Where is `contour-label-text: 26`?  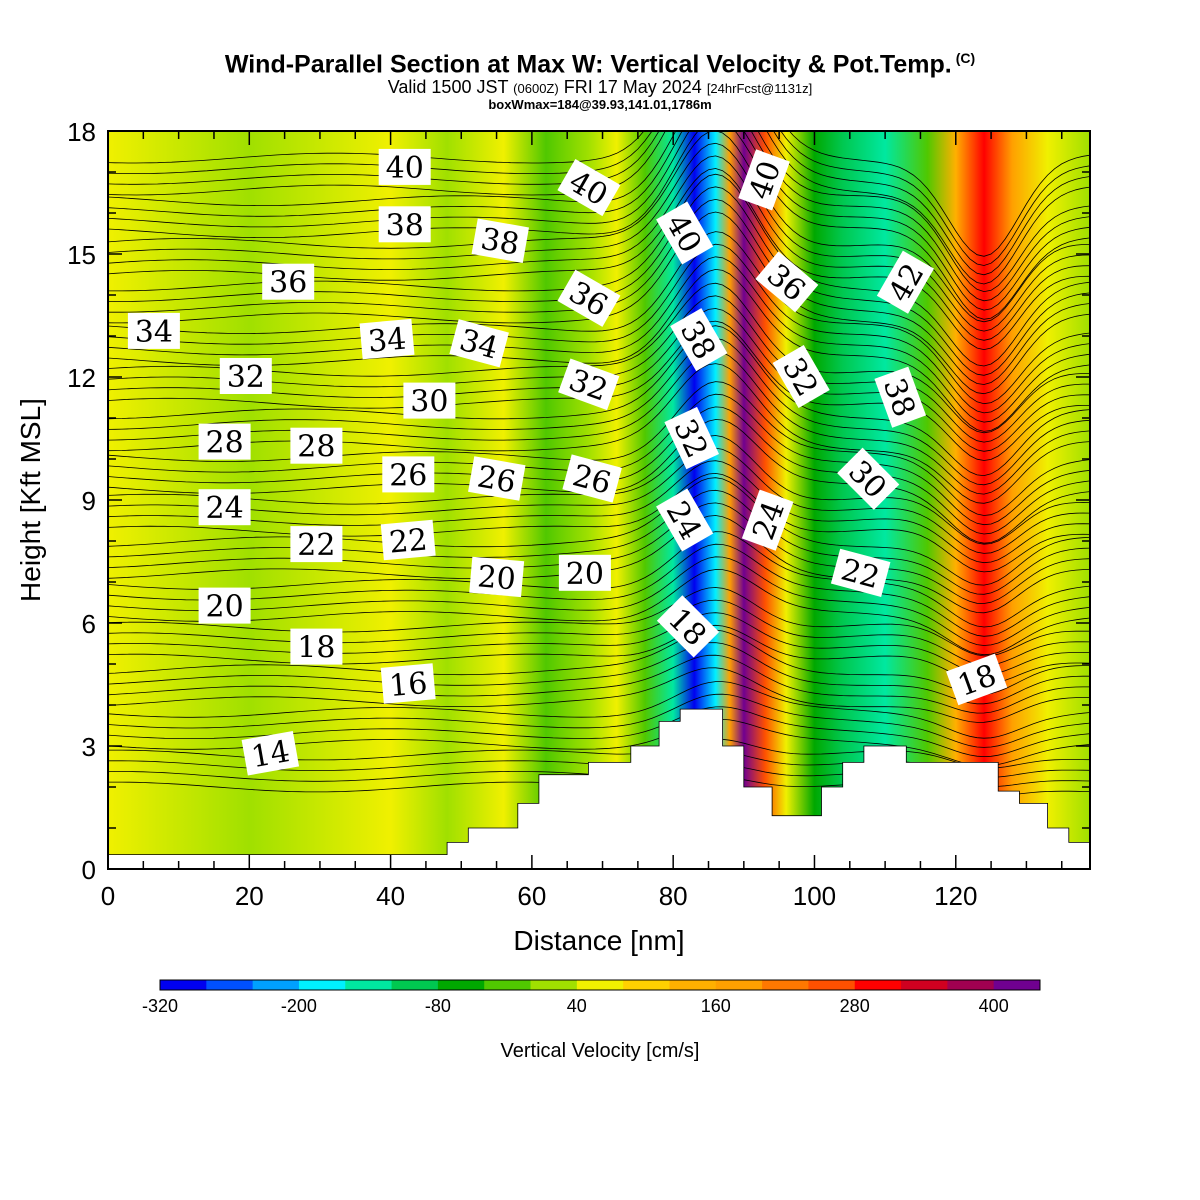 contour-label-text: 26 is located at coordinates (408, 475).